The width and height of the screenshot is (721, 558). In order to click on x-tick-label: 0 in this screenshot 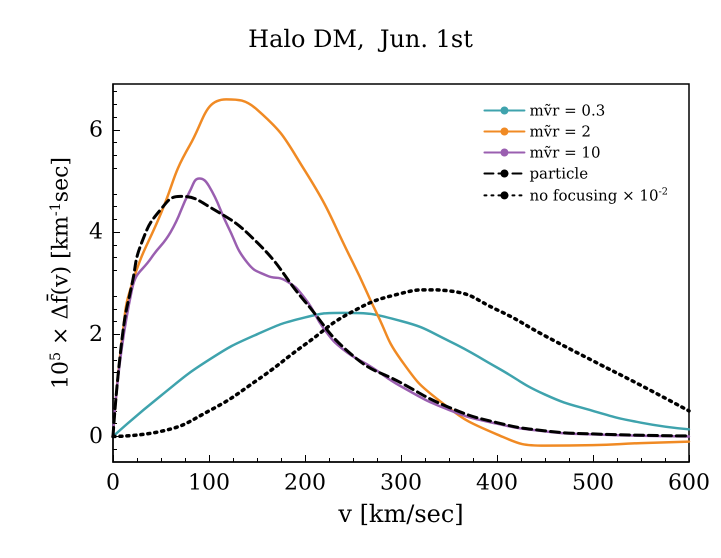, I will do `click(113, 483)`.